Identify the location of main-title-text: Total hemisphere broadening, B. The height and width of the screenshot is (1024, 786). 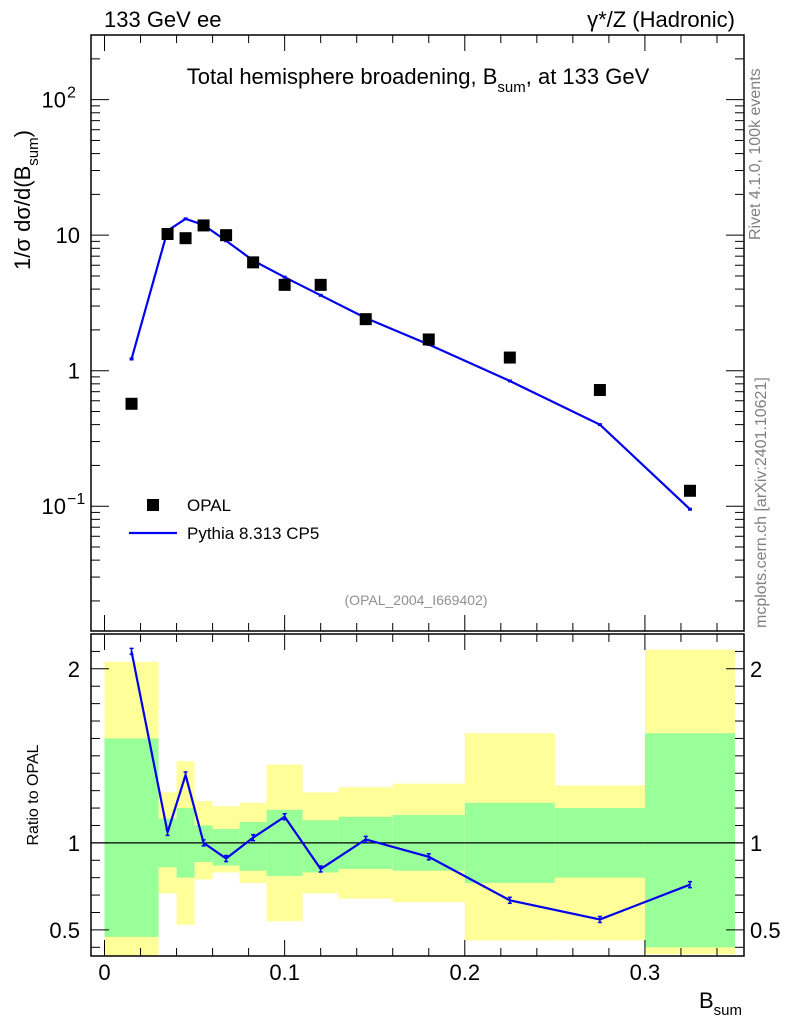
(342, 76).